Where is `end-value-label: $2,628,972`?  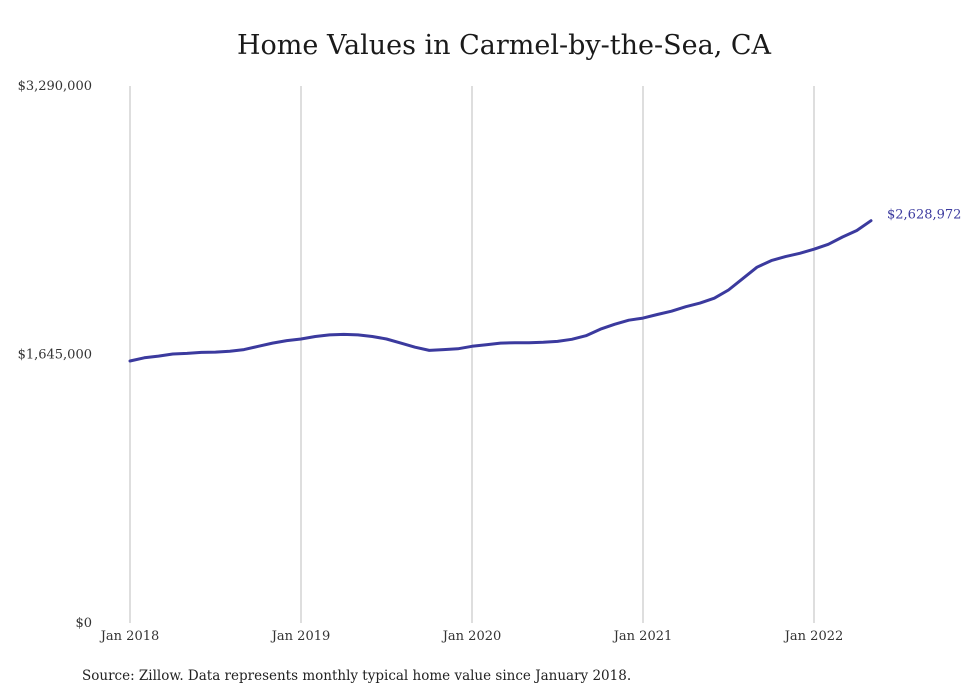 end-value-label: $2,628,972 is located at coordinates (924, 215).